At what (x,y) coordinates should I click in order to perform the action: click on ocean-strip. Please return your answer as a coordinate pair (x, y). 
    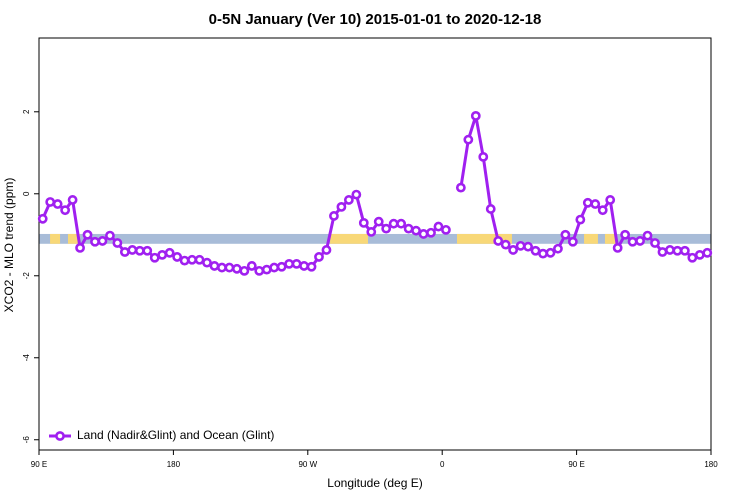
    Looking at the image, I should click on (375, 238).